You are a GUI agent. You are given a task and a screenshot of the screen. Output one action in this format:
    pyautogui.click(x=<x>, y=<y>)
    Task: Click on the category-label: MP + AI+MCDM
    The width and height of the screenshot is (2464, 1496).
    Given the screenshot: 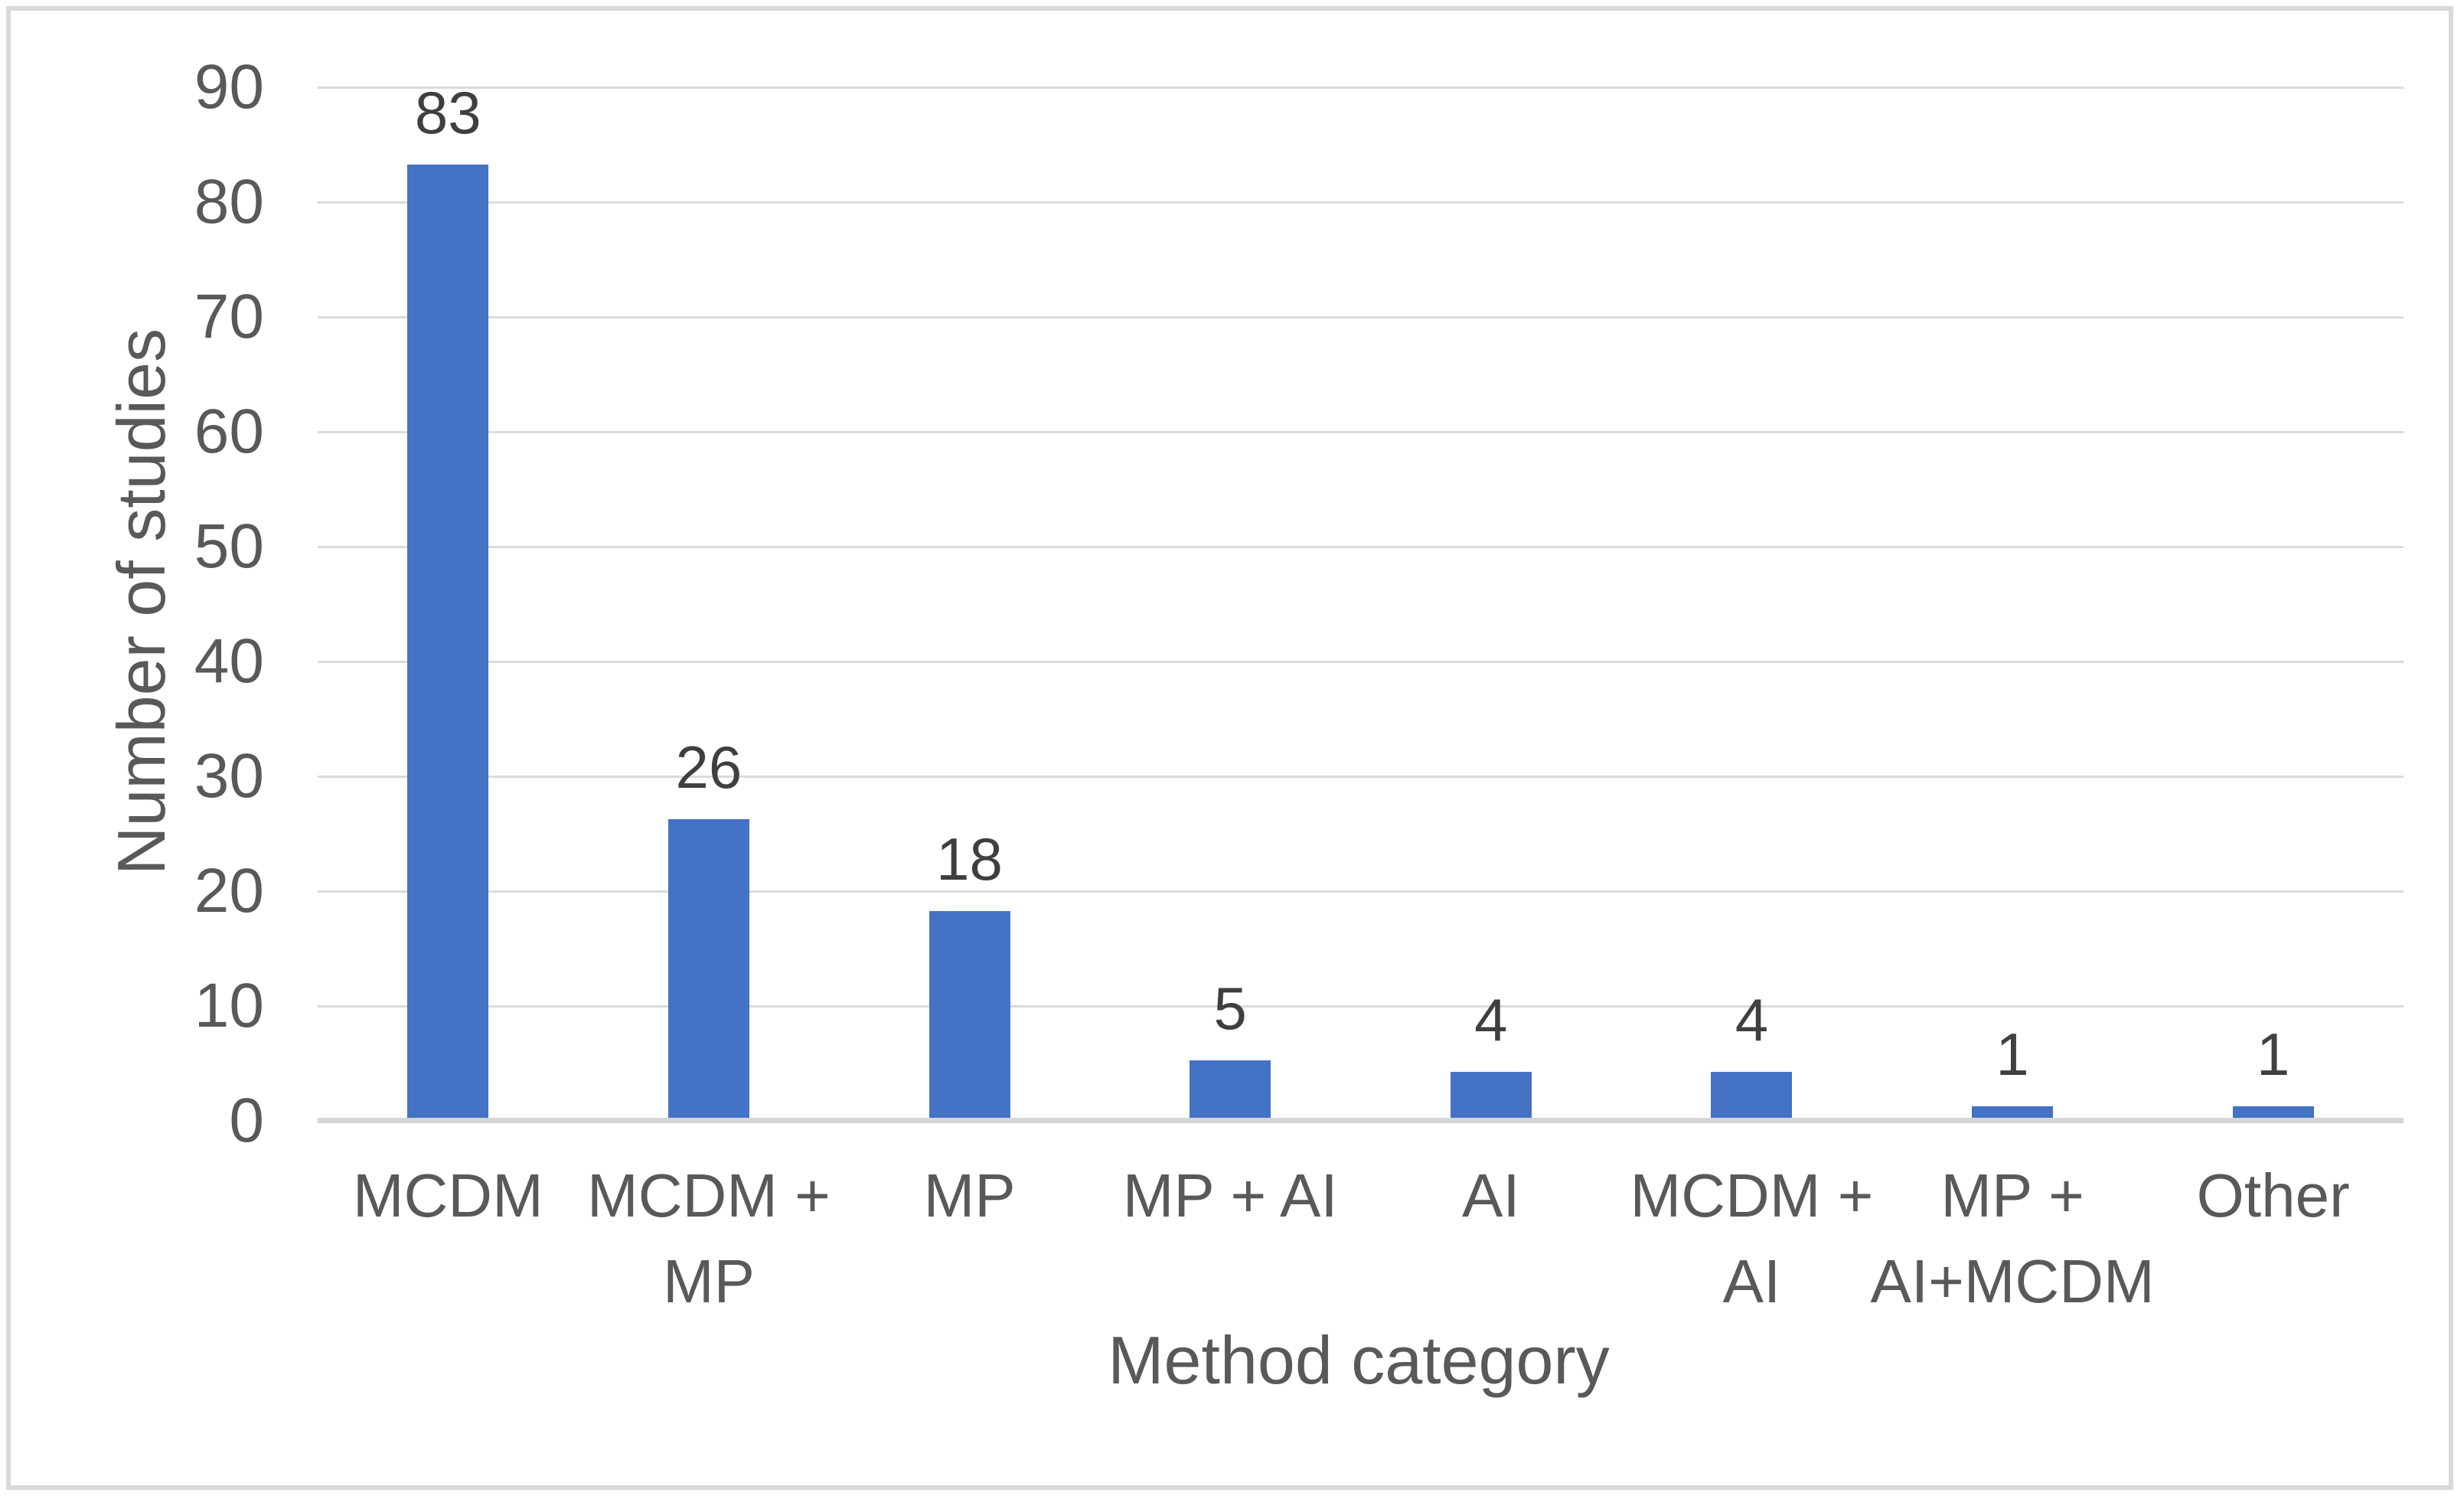 What is the action you would take?
    pyautogui.click(x=2012, y=1238)
    